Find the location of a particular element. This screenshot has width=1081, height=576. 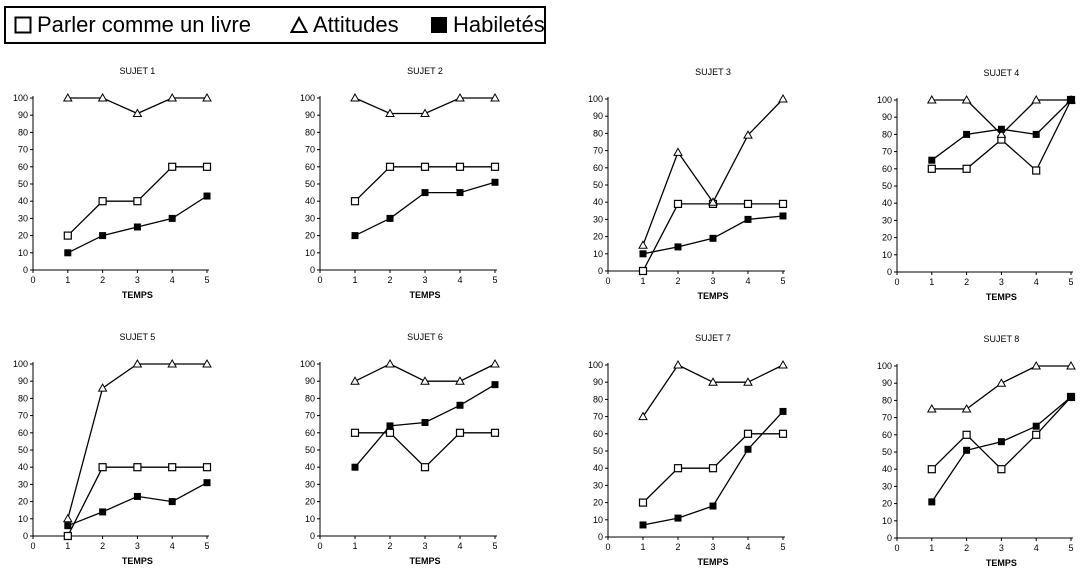

legend-item-habiletes: Habiletés is located at coordinates (487, 25).